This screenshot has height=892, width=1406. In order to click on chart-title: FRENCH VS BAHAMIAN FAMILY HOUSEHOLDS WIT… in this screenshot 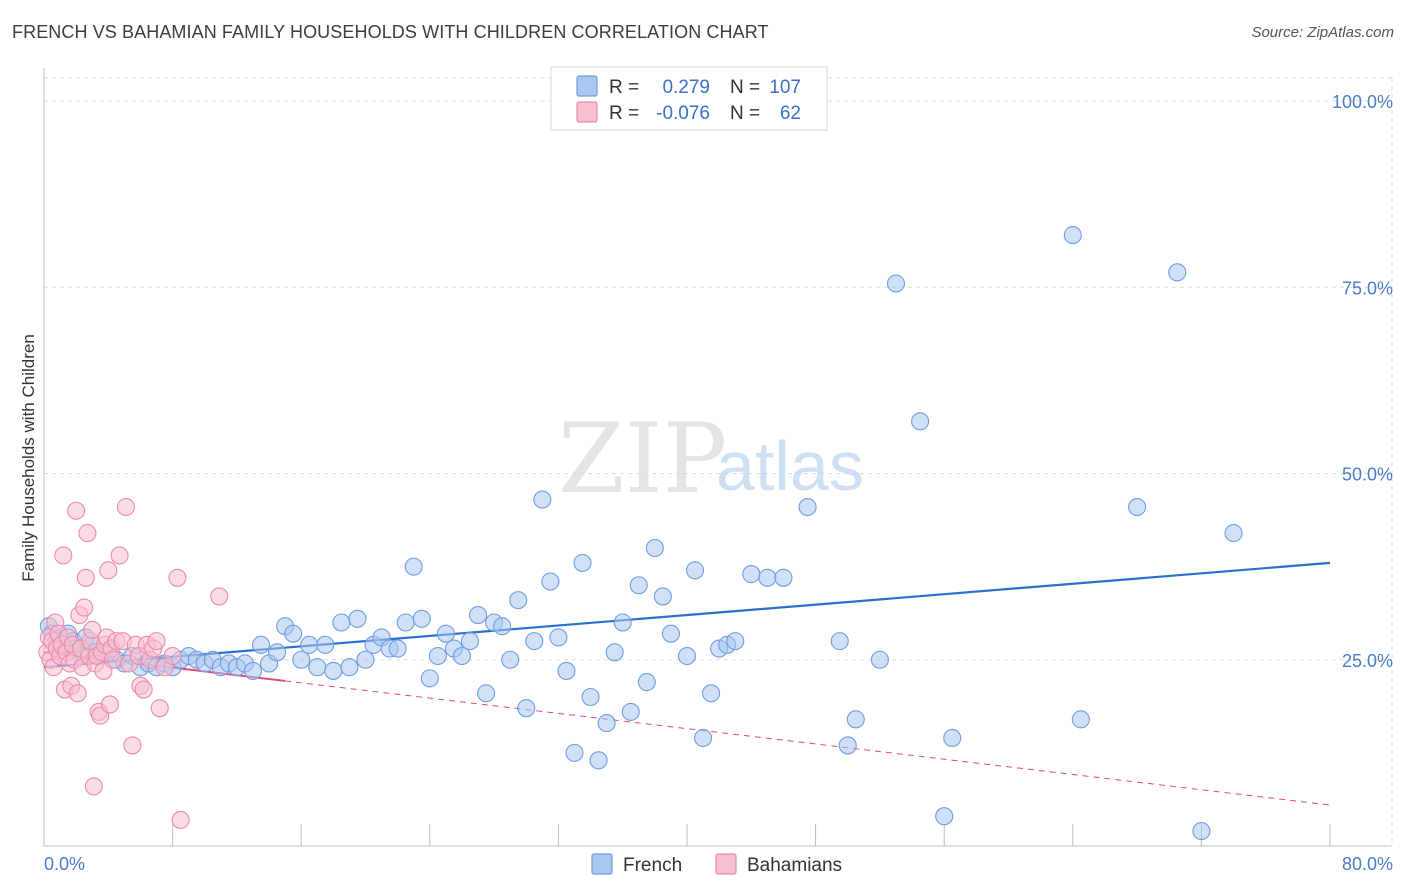, I will do `click(390, 32)`.